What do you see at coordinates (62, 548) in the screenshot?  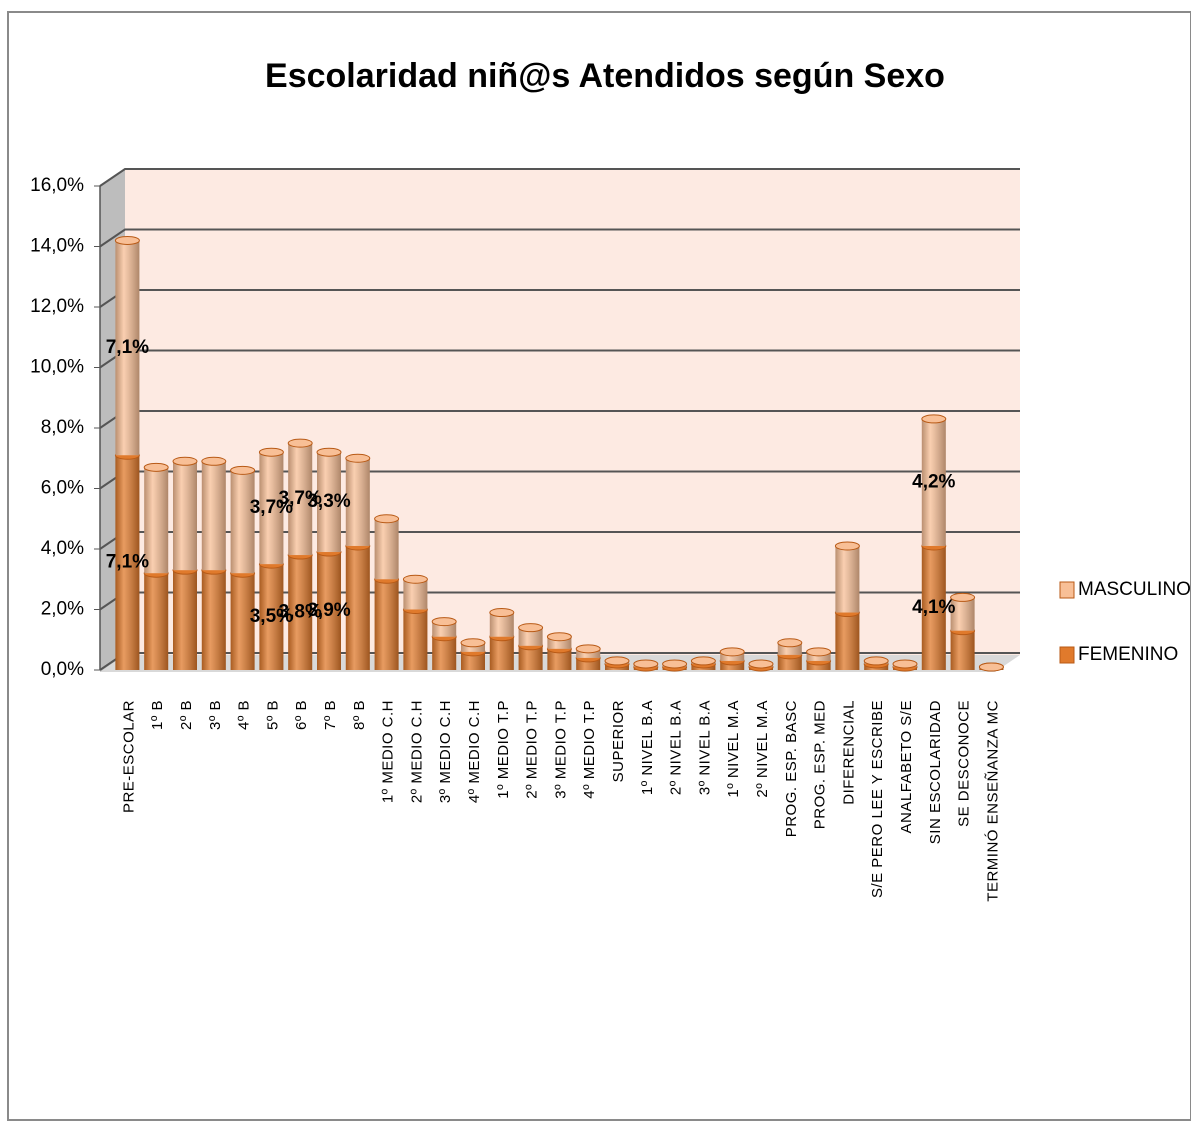 I see `y-tick-label: 4,0%` at bounding box center [62, 548].